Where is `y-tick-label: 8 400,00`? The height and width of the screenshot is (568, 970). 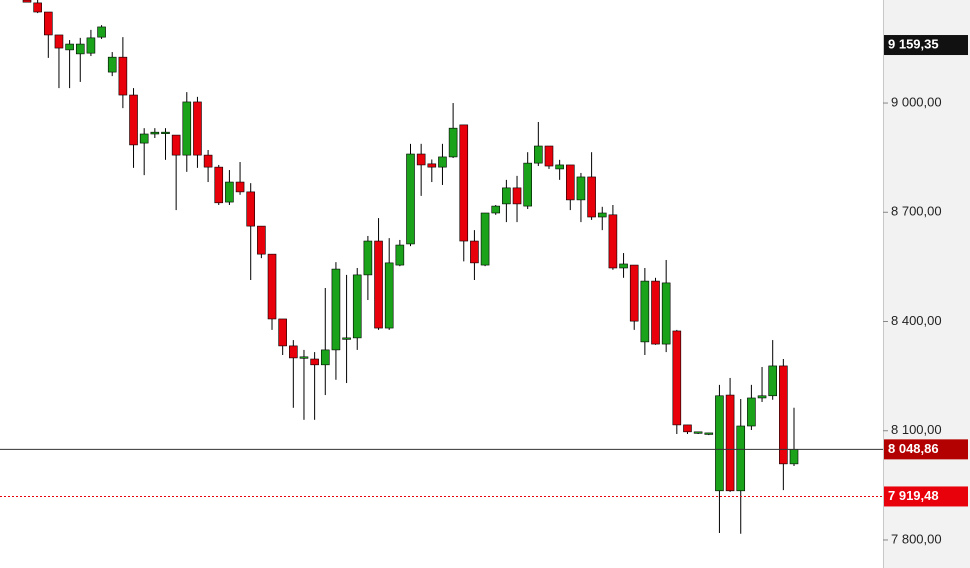 y-tick-label: 8 400,00 is located at coordinates (916, 320).